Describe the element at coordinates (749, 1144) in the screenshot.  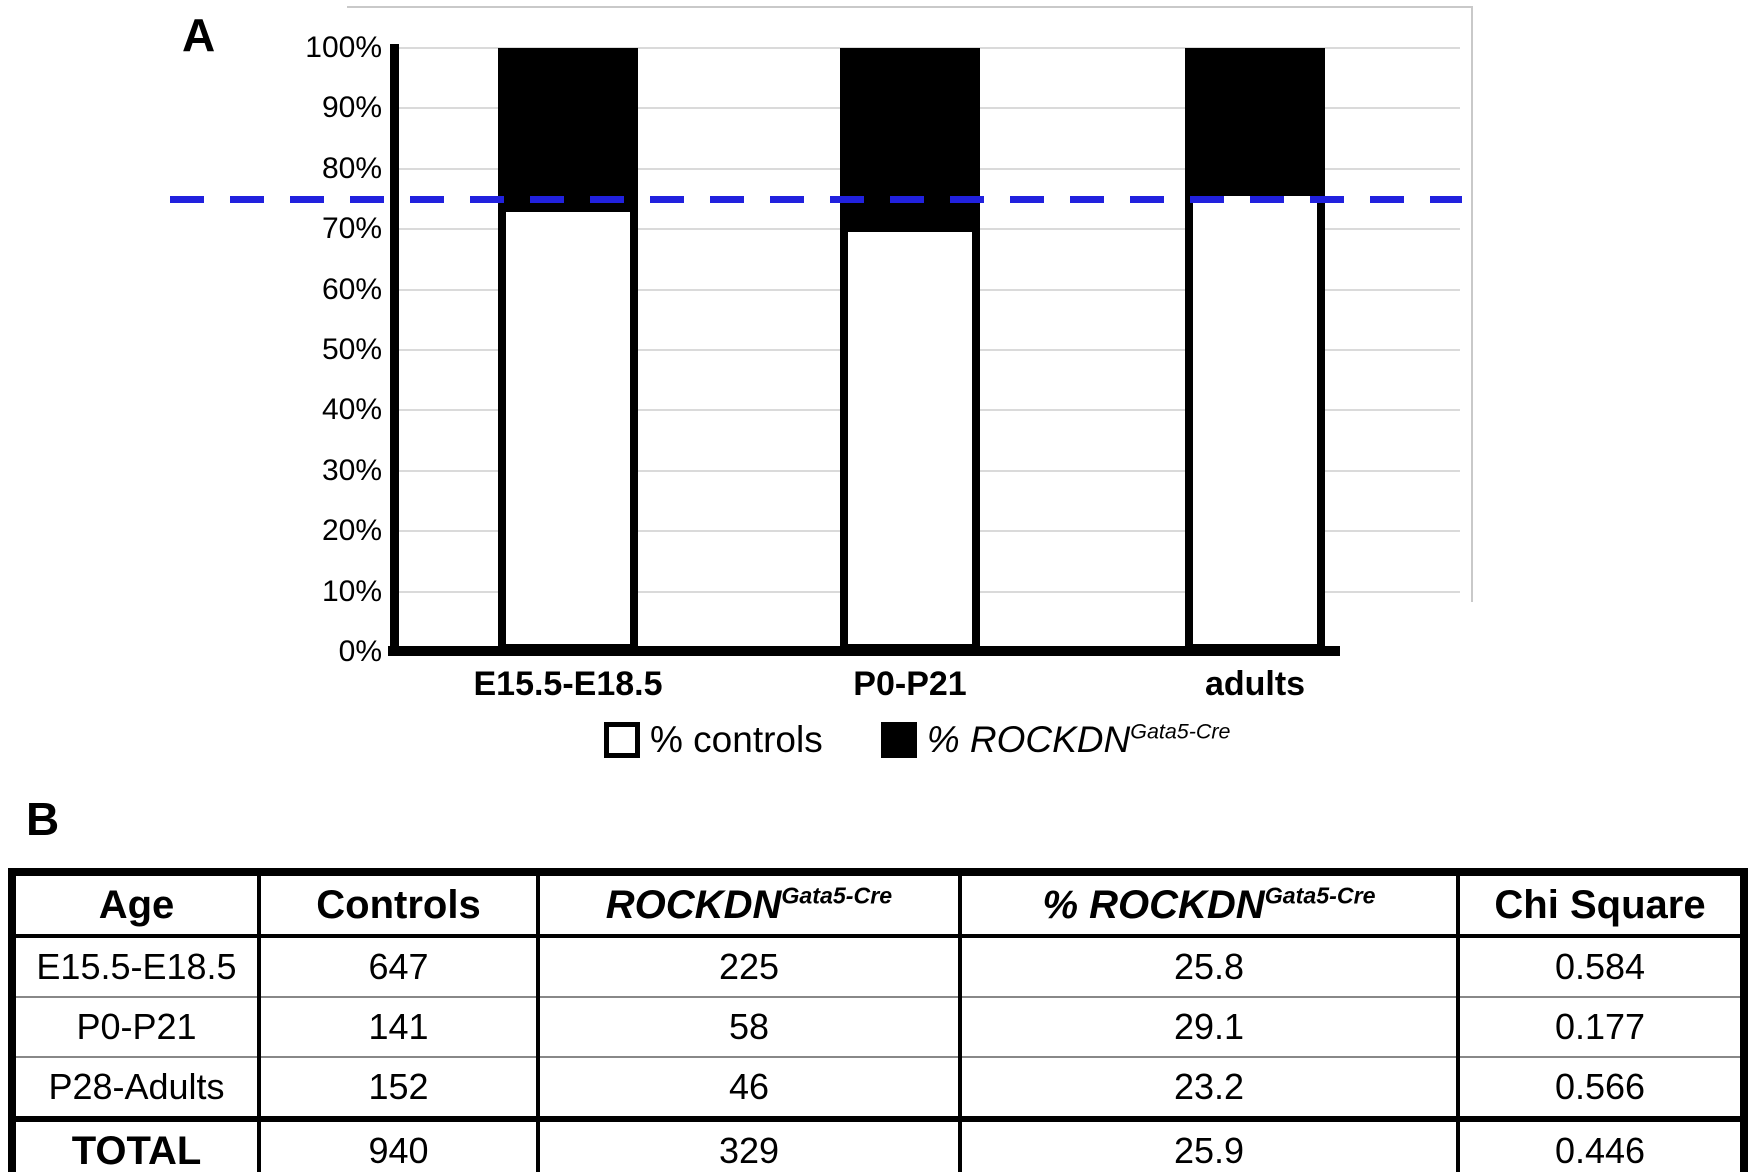
I see `table-cell: 329` at that location.